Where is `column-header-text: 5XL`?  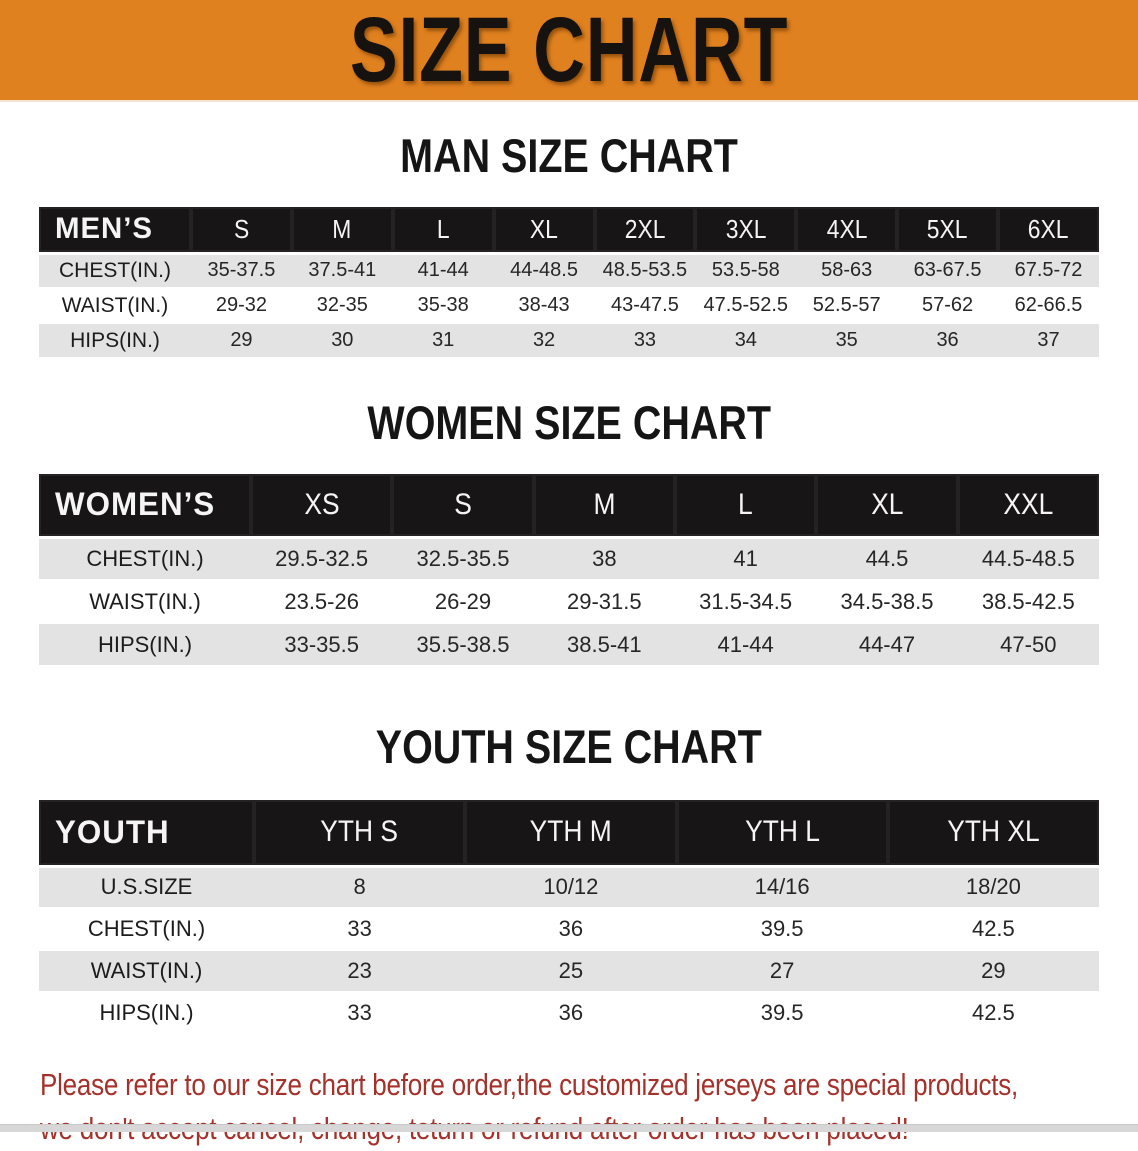
column-header-text: 5XL is located at coordinates (947, 228).